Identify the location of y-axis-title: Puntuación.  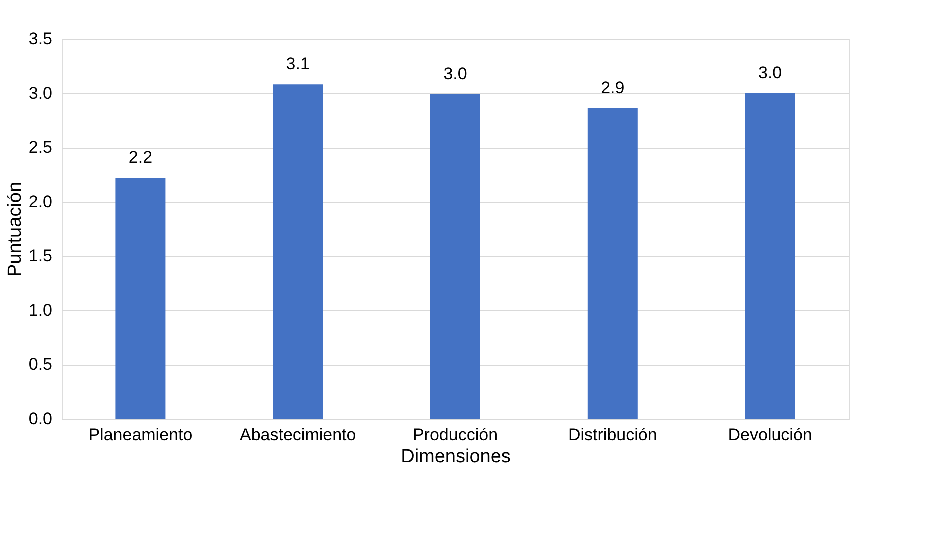
(15, 230).